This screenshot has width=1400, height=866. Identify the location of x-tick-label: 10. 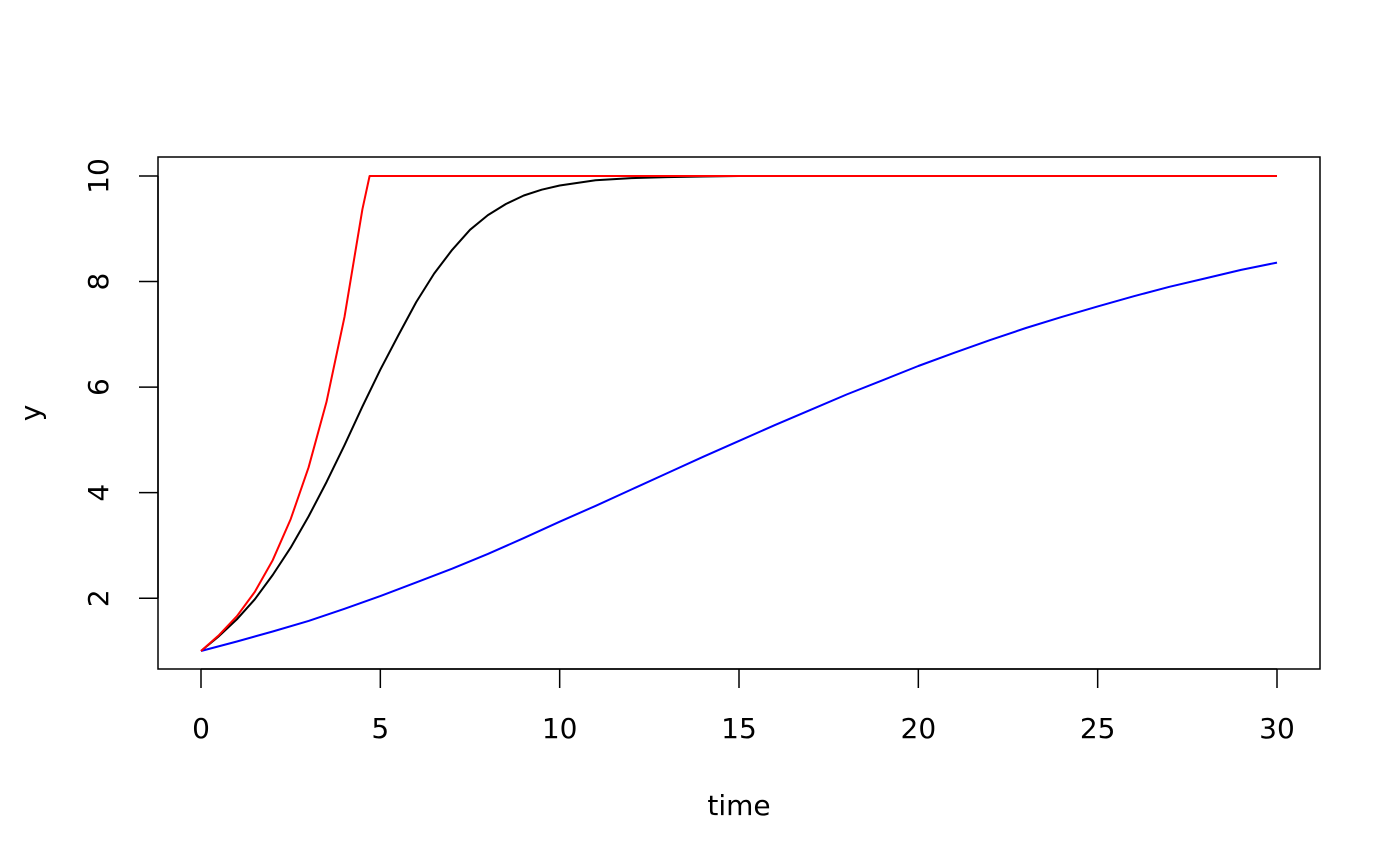
(560, 728).